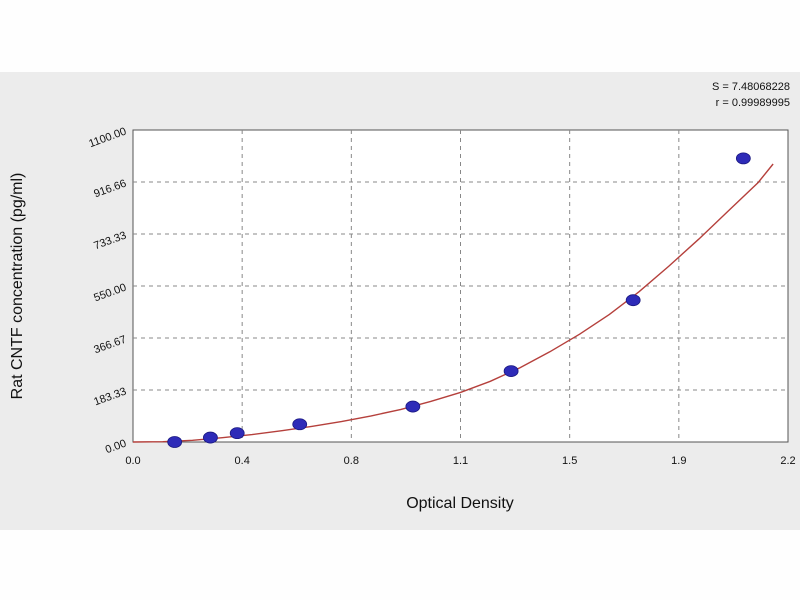 The height and width of the screenshot is (600, 800). Describe the element at coordinates (17, 286) in the screenshot. I see `y-axis-label: Rat CNTF concentration (pg/ml)` at that location.